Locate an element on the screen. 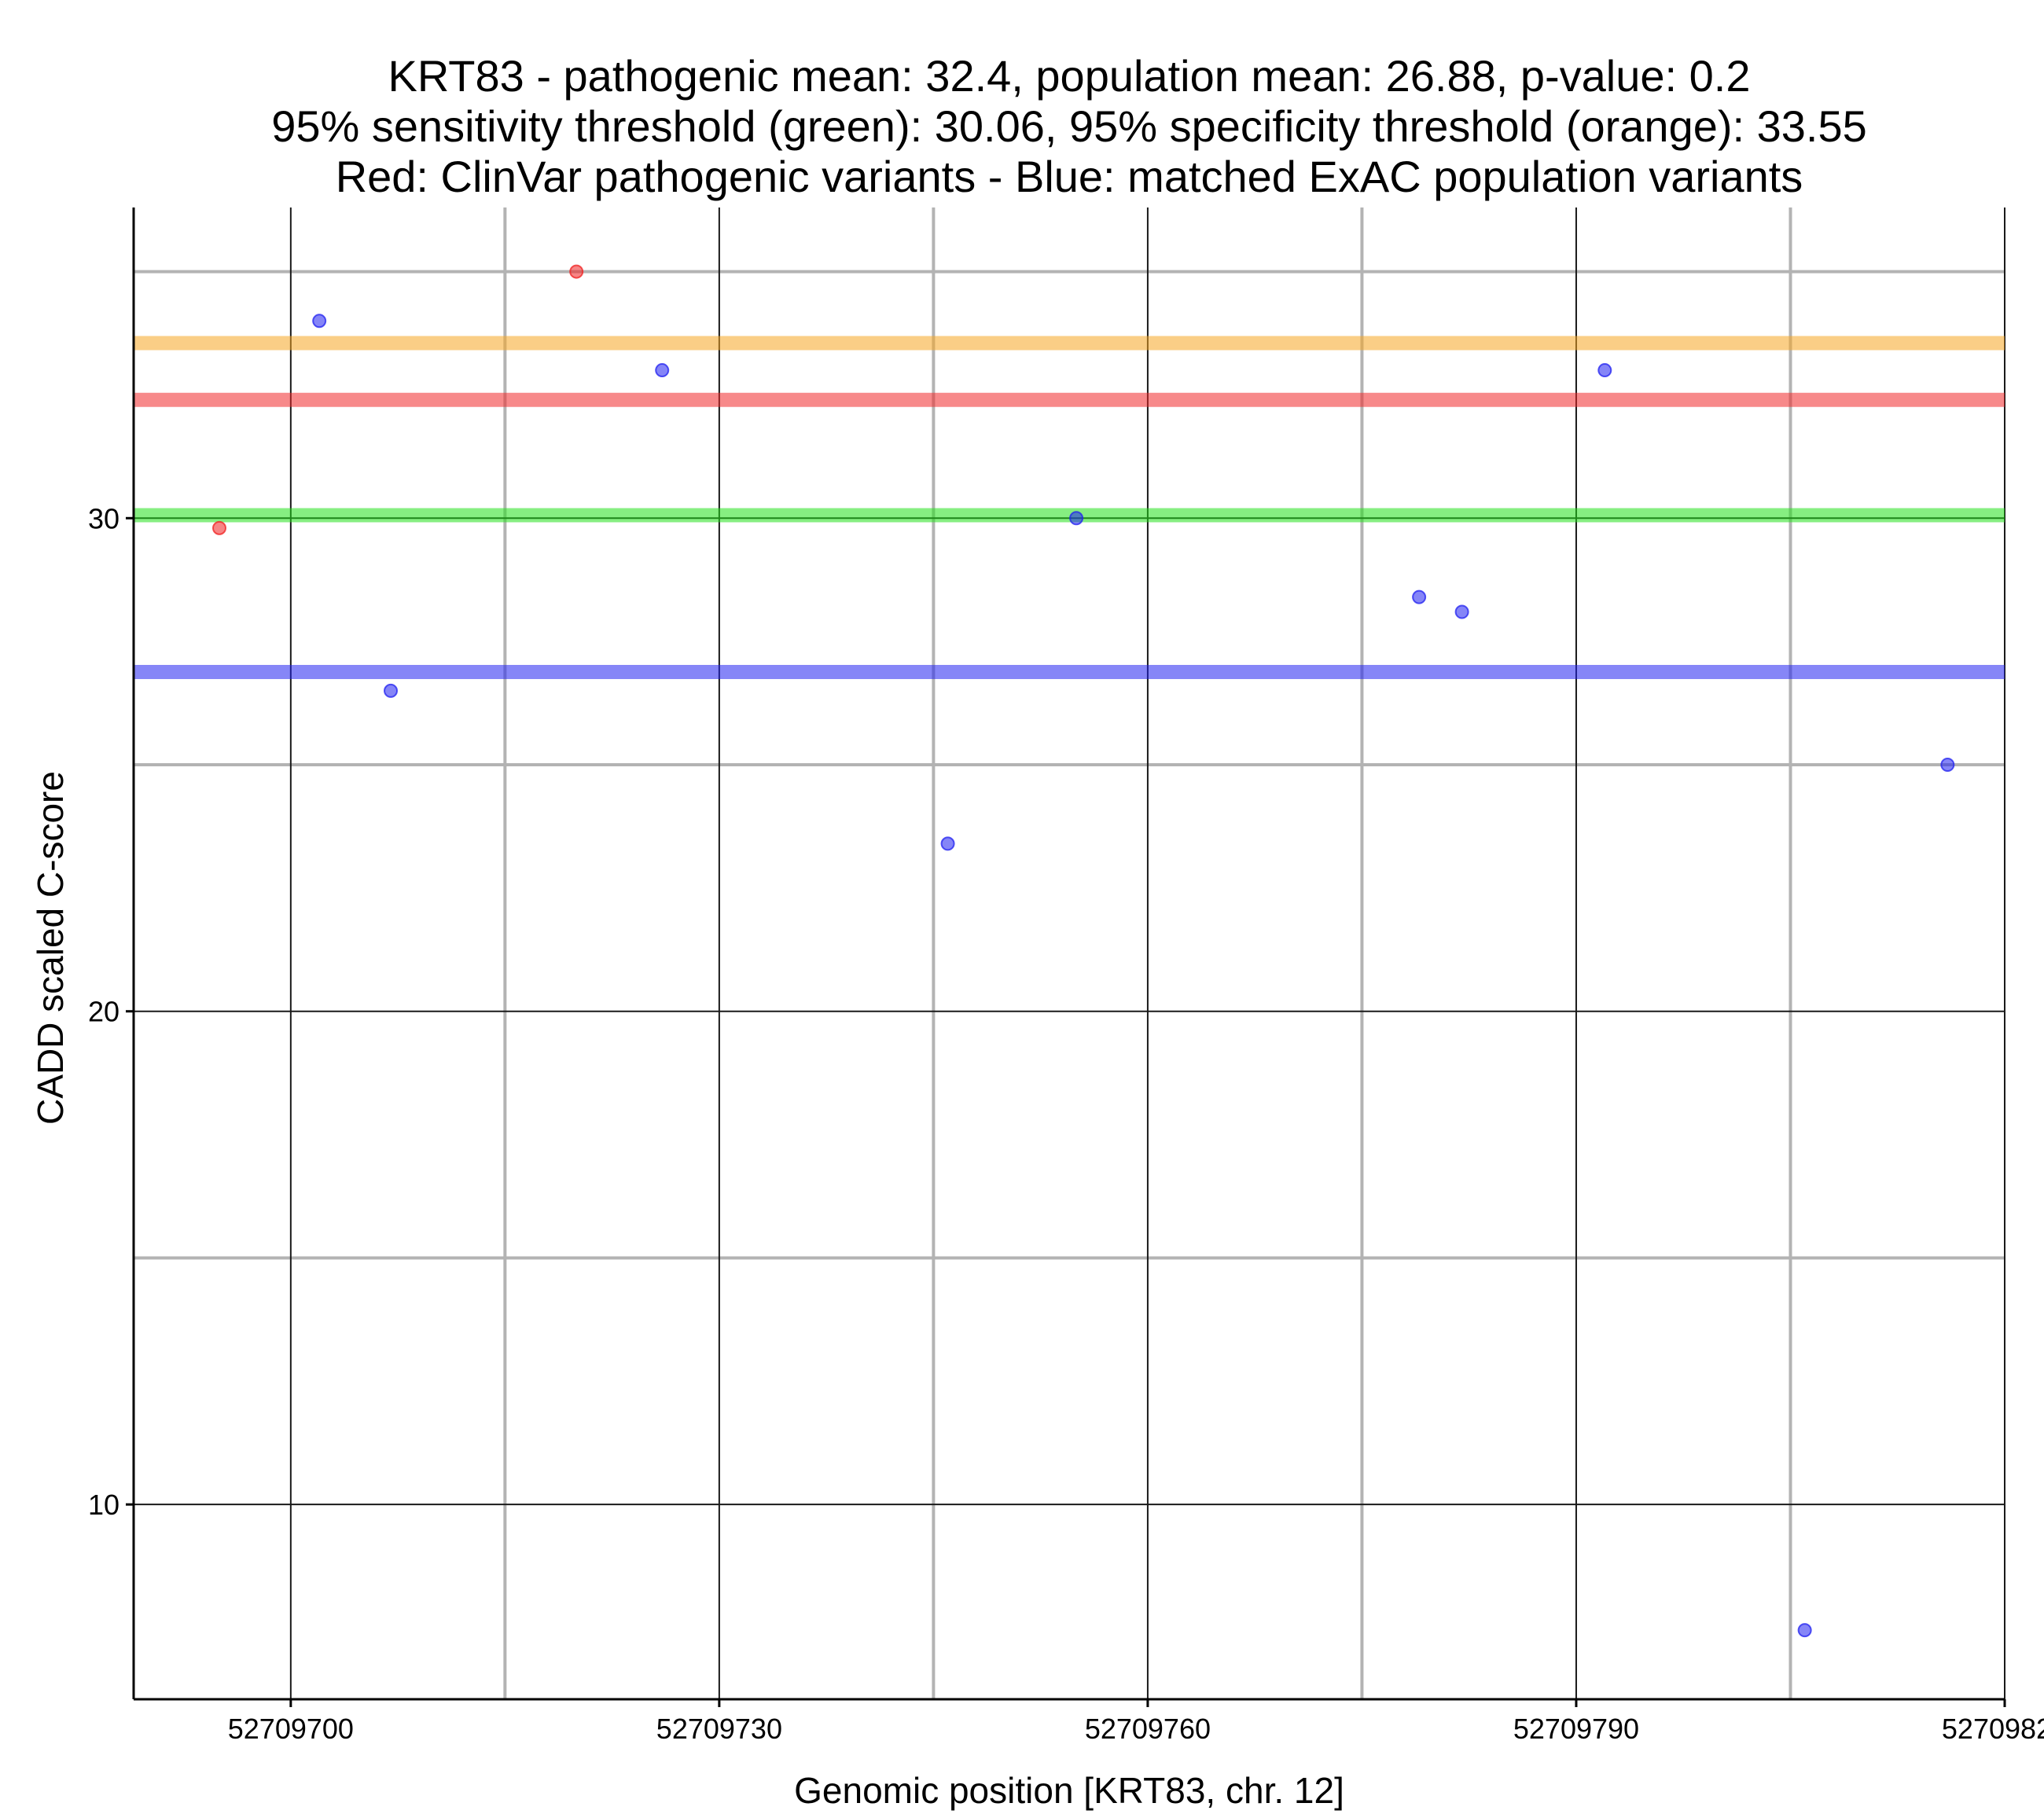 This screenshot has height=1814, width=2044. x-tick-label: 52709760 is located at coordinates (1148, 1729).